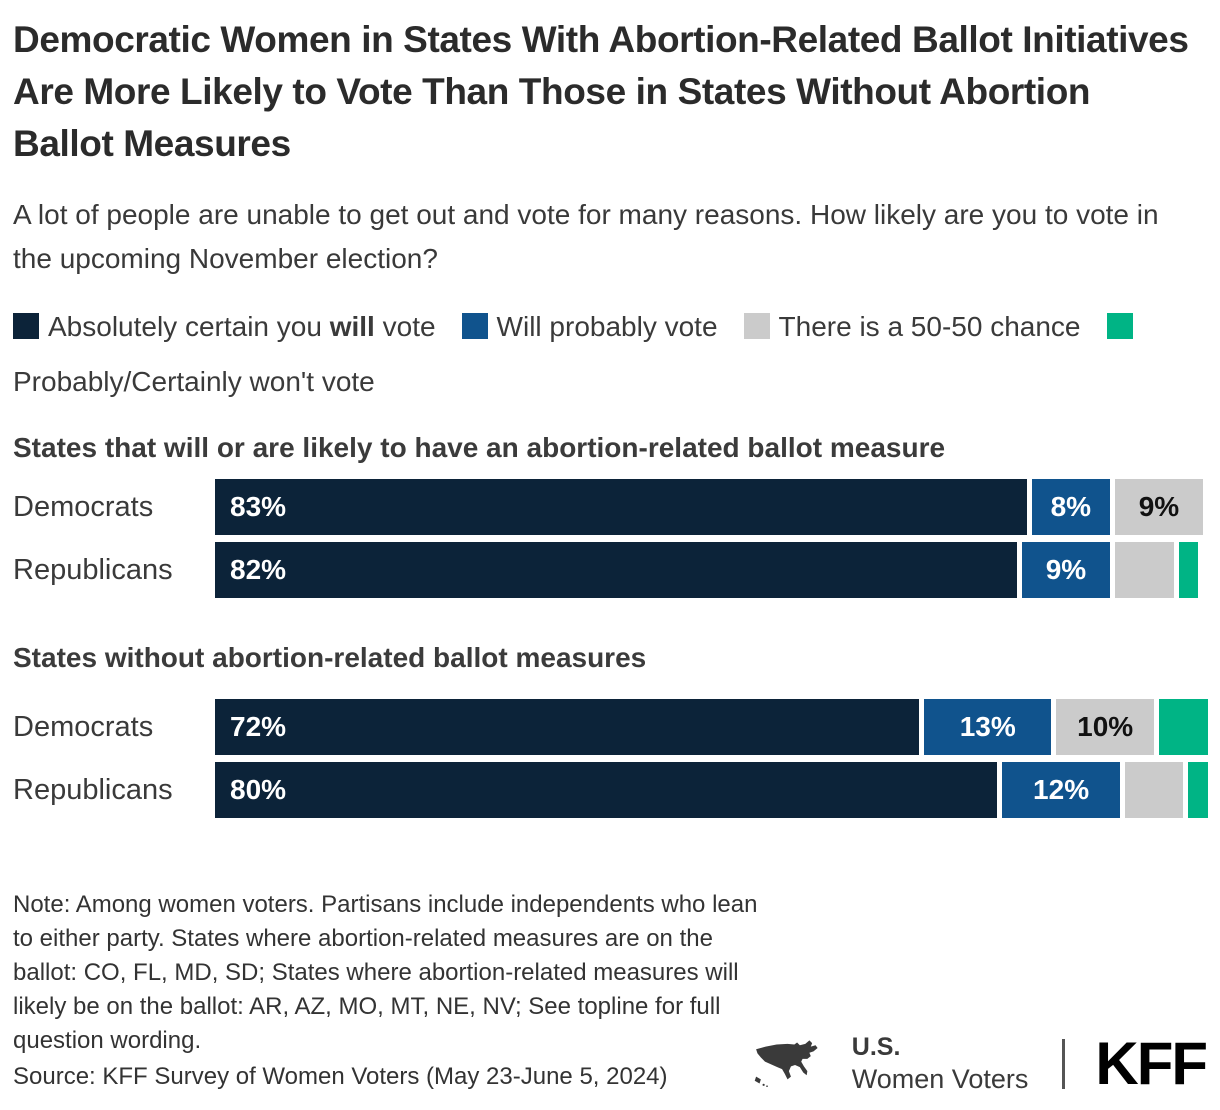  I want to click on bar-segment-label: 72%, so click(258, 726).